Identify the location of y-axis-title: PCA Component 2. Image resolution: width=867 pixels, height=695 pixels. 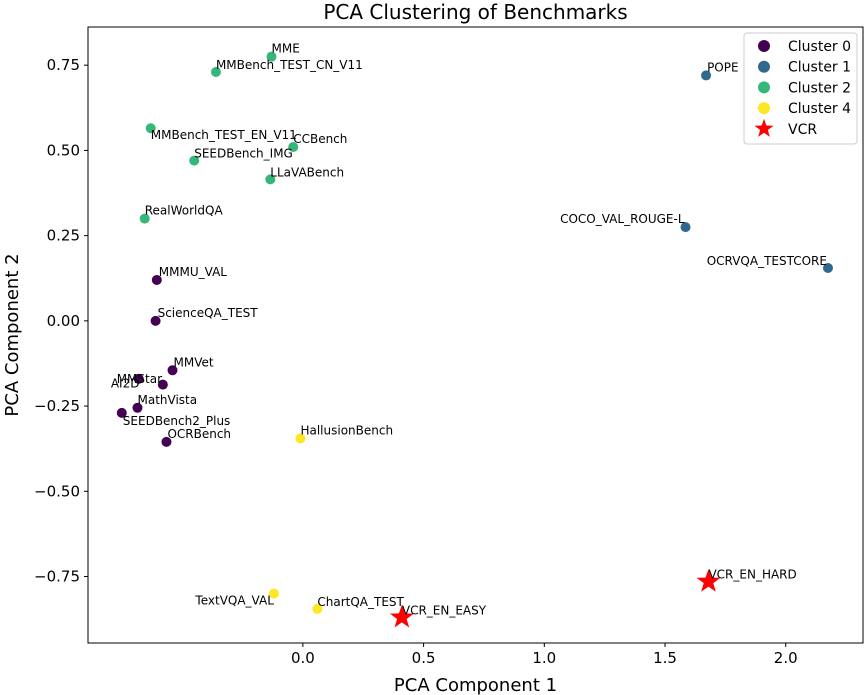
(12, 334).